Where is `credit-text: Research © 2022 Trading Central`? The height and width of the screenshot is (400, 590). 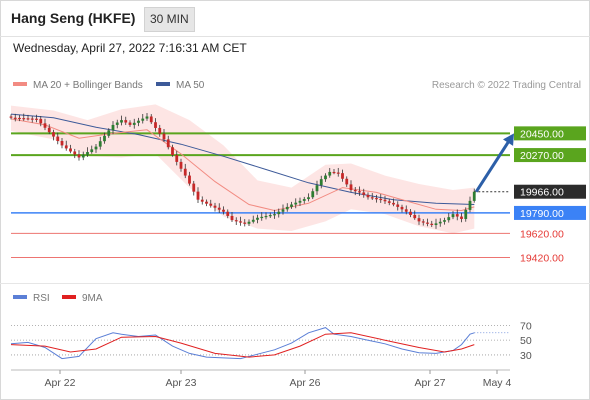 credit-text: Research © 2022 Trading Central is located at coordinates (506, 85).